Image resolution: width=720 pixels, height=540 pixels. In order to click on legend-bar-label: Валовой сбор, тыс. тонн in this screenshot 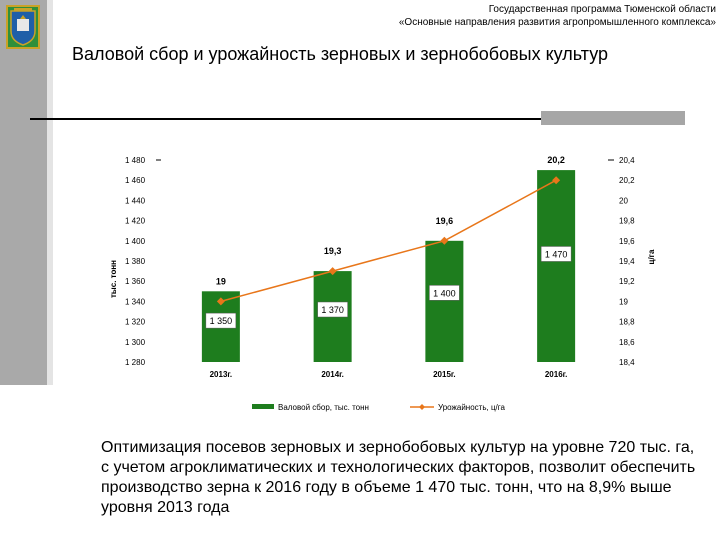, I will do `click(323, 407)`.